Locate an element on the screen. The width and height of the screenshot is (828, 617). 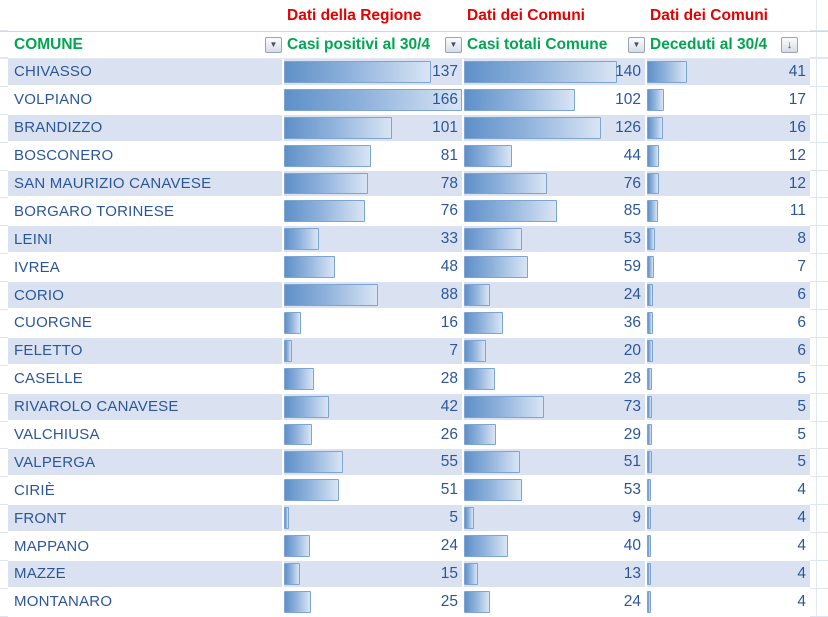
filter-button-casi-comune: ▼ is located at coordinates (636, 45).